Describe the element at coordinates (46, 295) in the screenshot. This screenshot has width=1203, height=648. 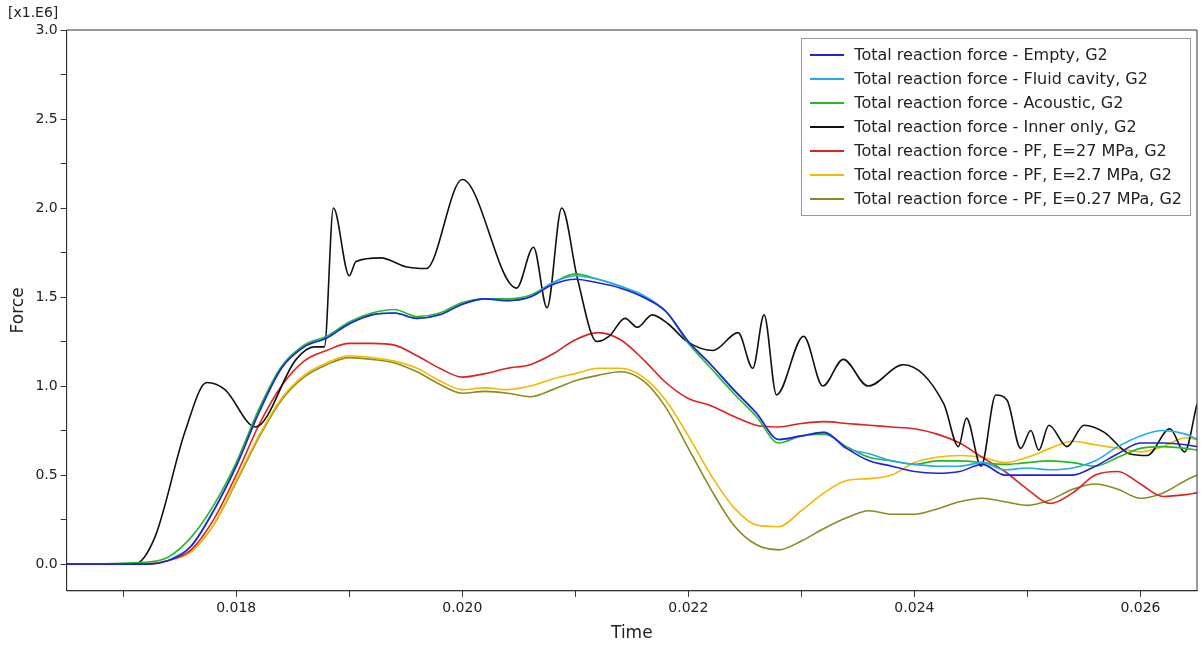
I see `y-tick-label: 1.5` at that location.